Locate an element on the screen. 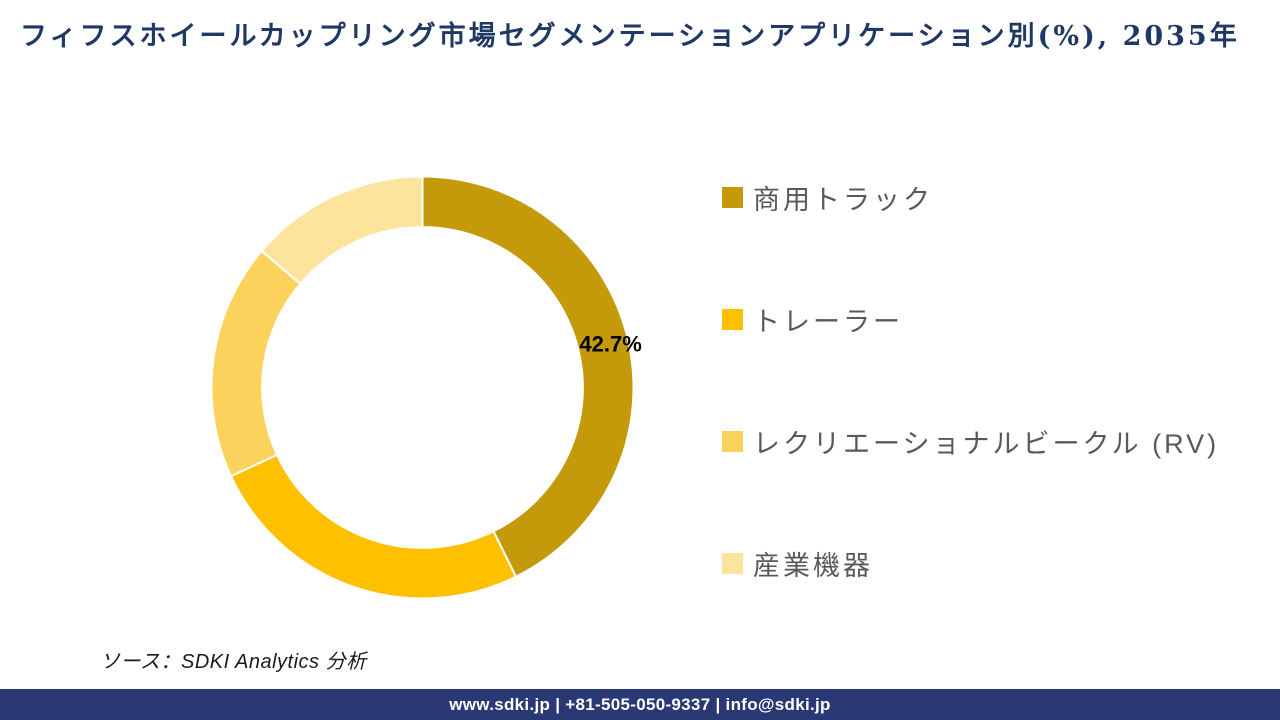 This screenshot has height=720, width=1280. legend-item-industrial-equipment: 産業機器 is located at coordinates (970, 563).